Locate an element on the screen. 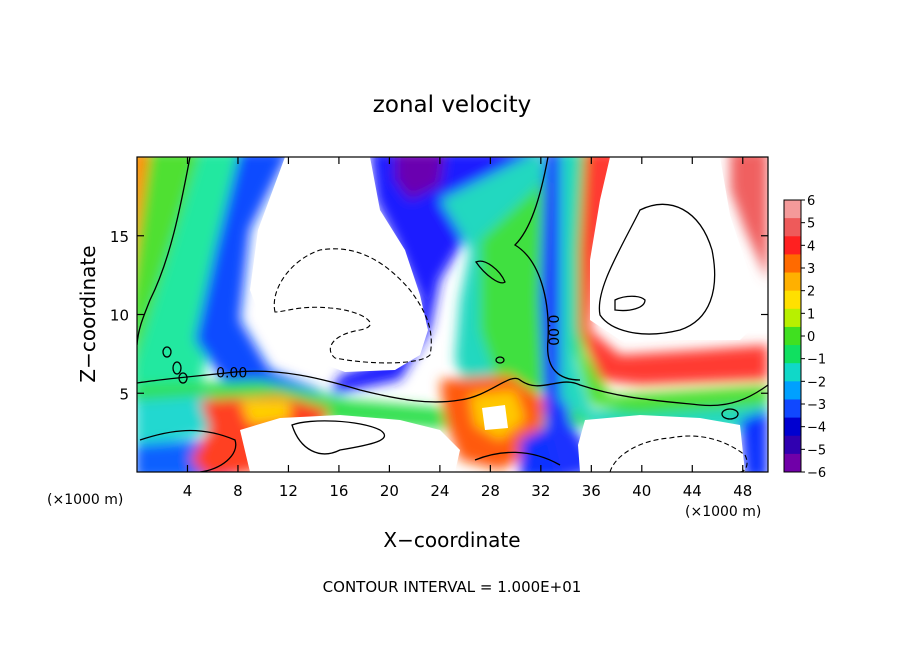 This screenshot has height=658, width=904. white-region-upper-right is located at coordinates (675, 248).